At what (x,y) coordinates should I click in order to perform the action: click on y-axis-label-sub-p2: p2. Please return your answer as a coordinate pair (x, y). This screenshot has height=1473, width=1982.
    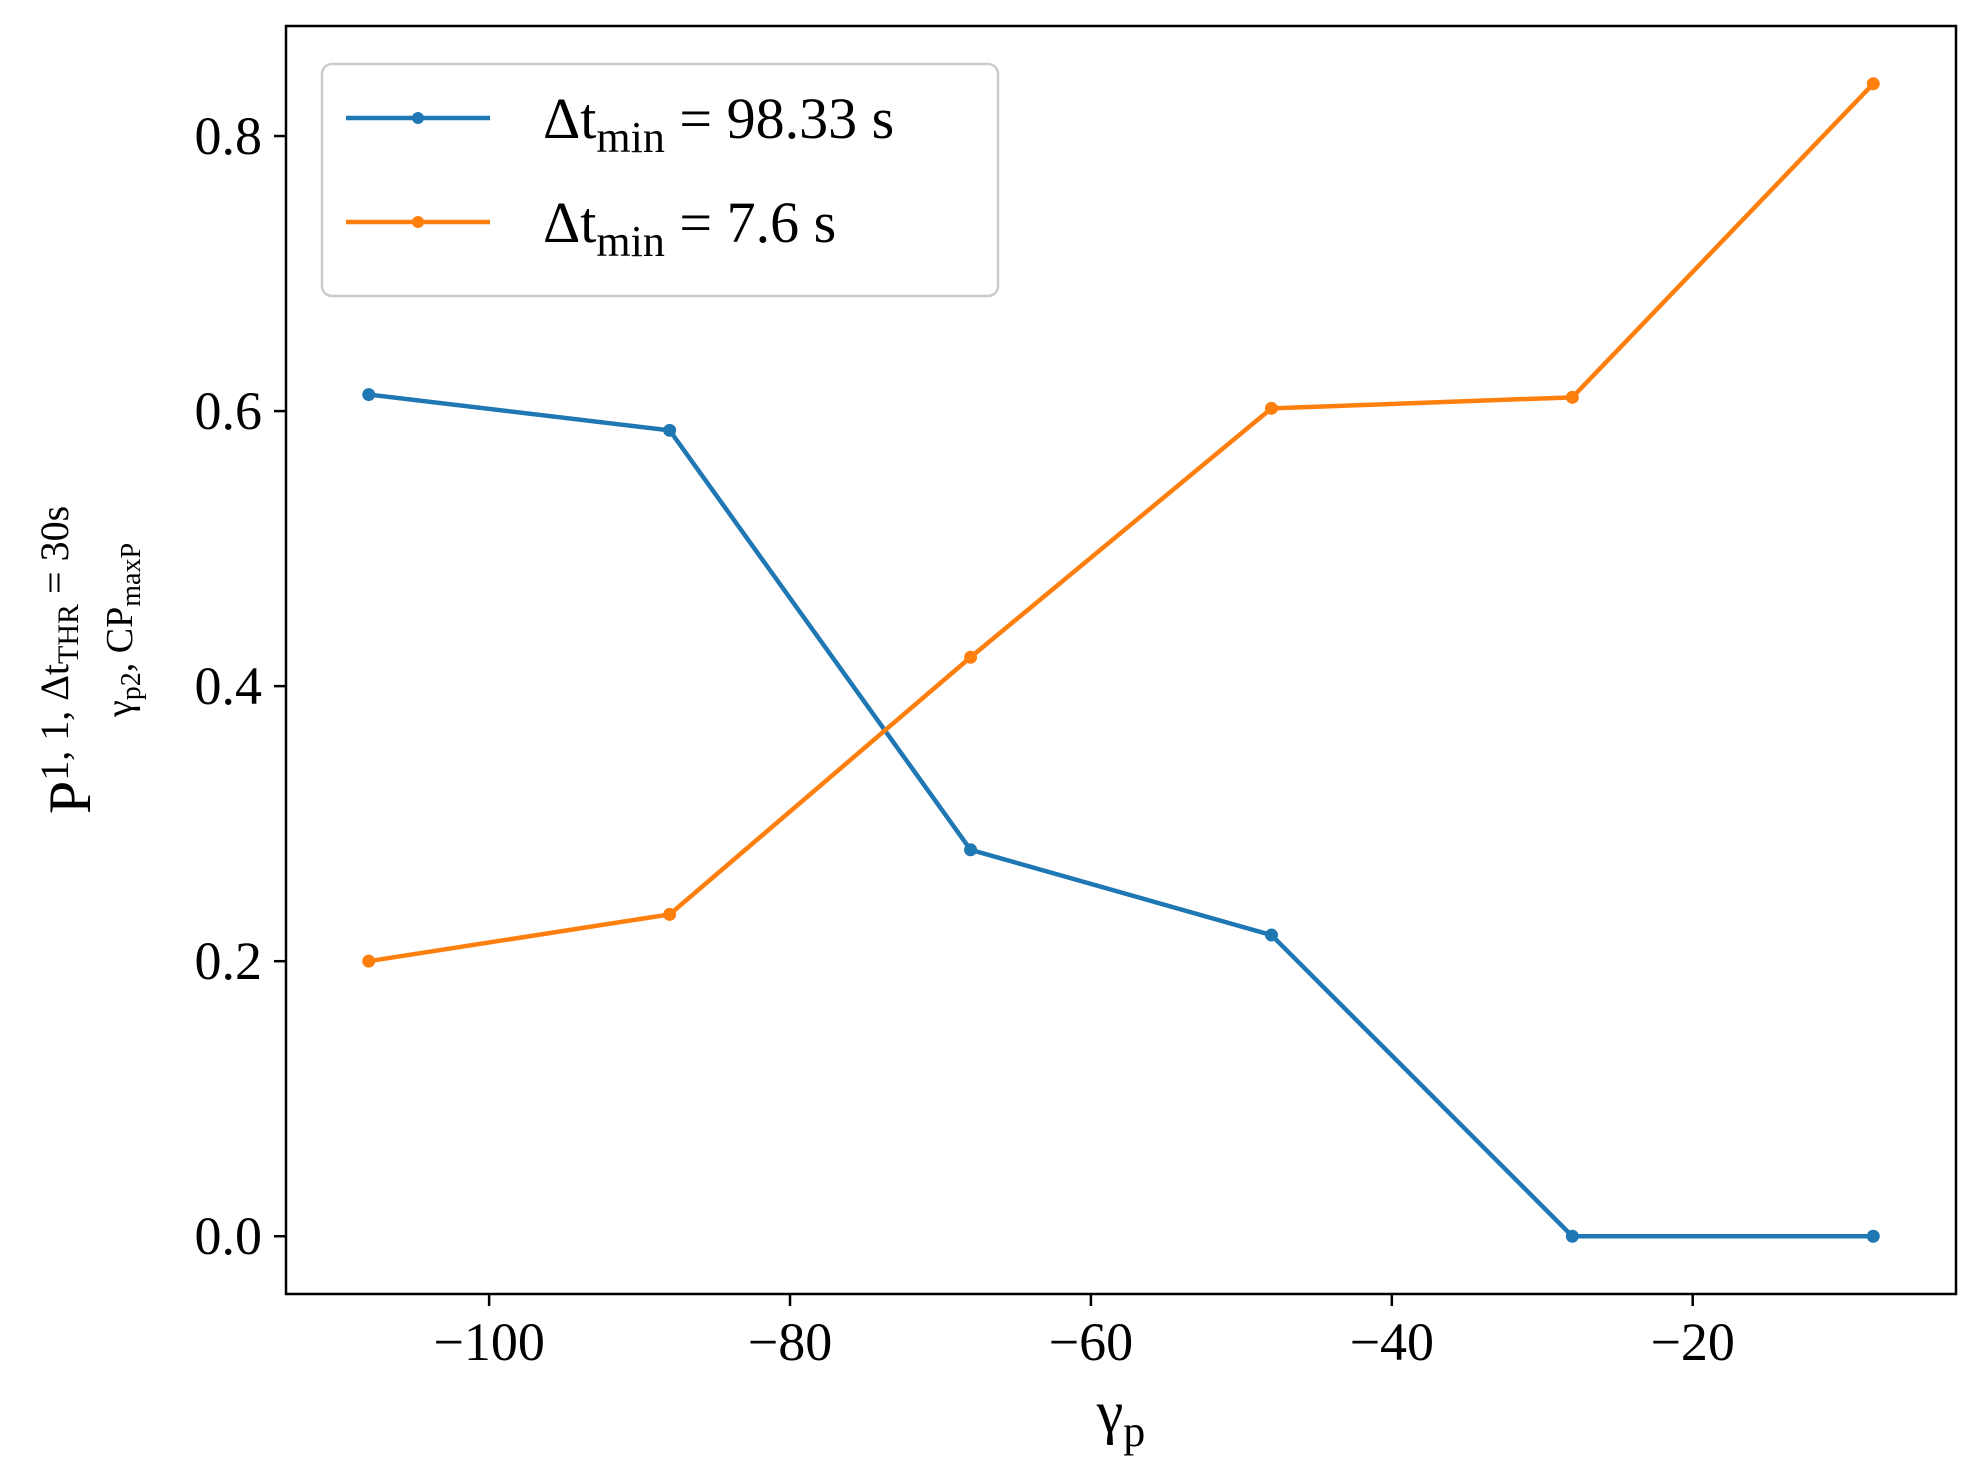
    Looking at the image, I should click on (131, 686).